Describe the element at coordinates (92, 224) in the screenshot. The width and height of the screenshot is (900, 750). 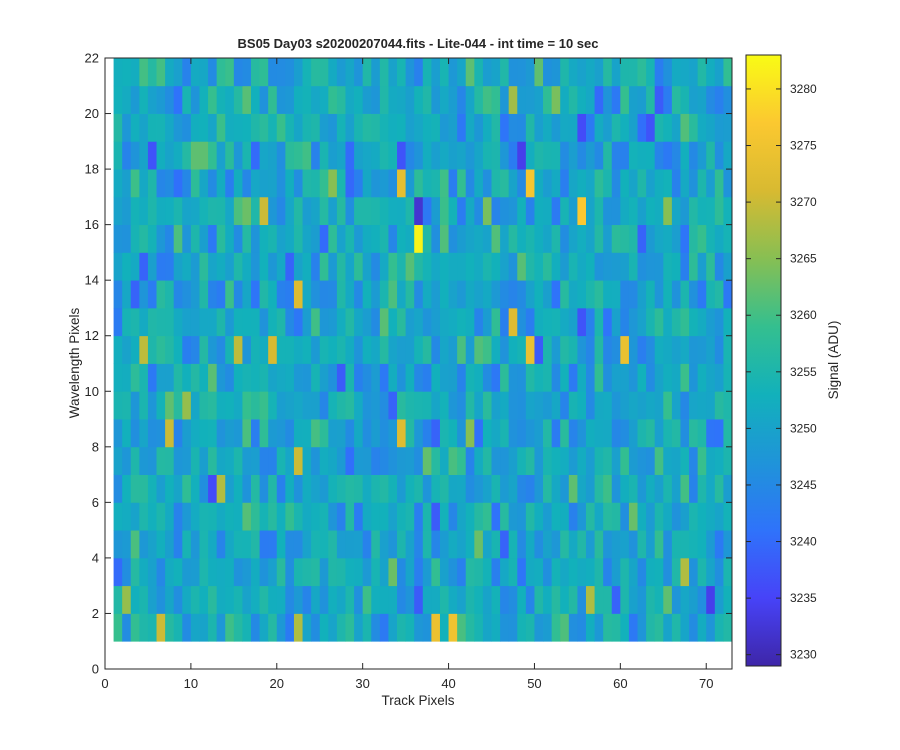
I see `y-tick-label: 16` at that location.